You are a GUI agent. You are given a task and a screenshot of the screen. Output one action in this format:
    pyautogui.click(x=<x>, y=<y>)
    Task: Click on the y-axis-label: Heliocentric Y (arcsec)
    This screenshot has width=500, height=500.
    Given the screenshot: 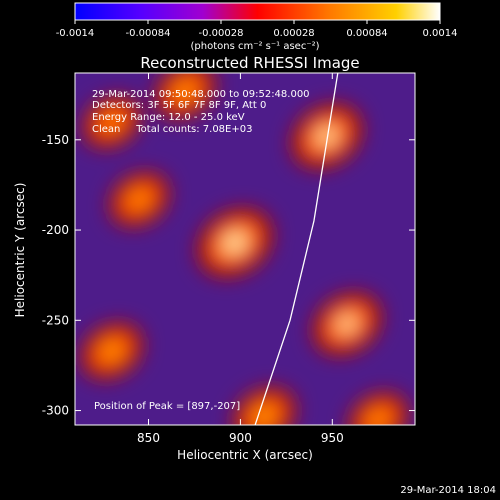 What is the action you would take?
    pyautogui.click(x=20, y=250)
    